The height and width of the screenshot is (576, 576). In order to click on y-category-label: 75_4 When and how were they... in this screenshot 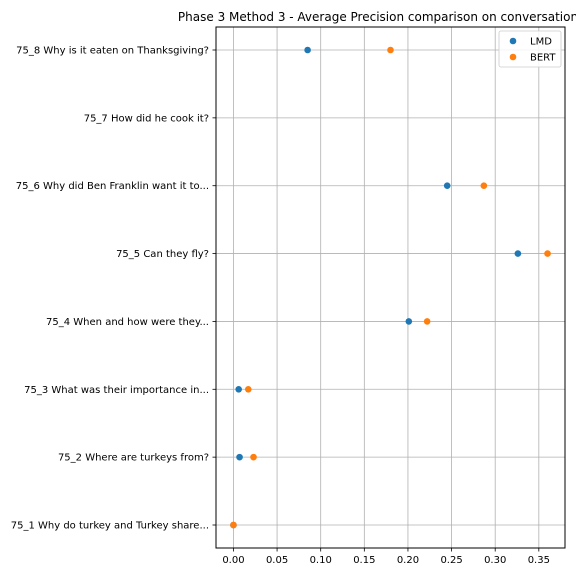, I will do `click(127, 322)`.